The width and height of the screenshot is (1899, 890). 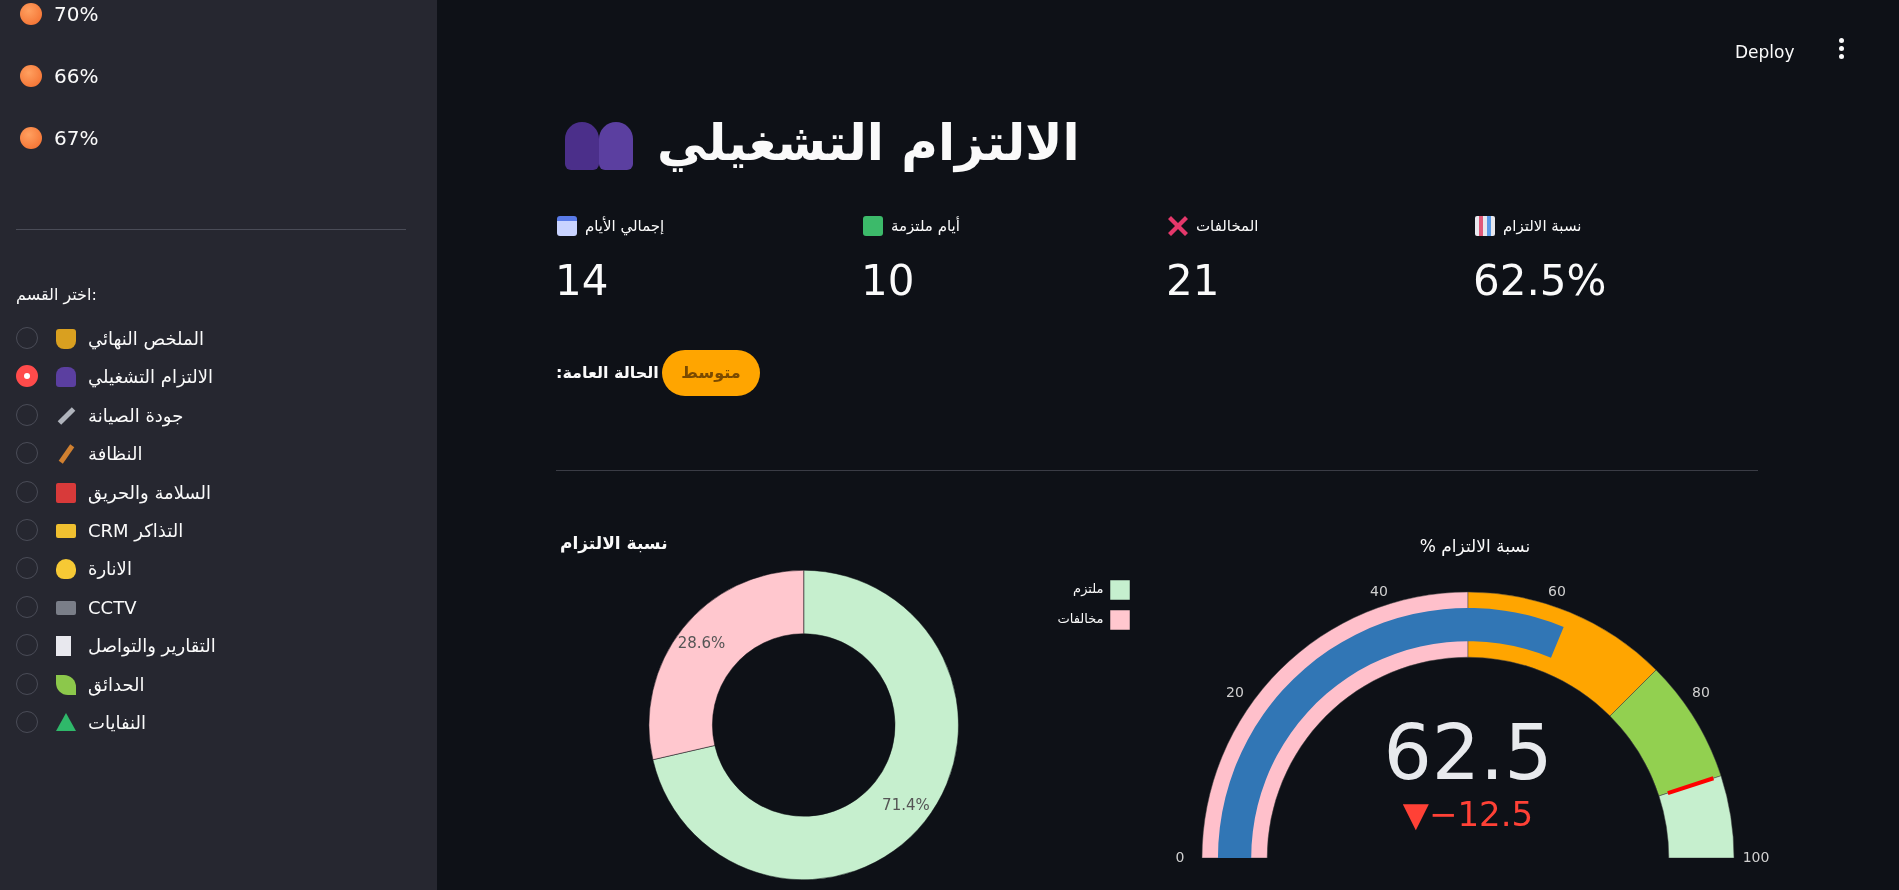 What do you see at coordinates (888, 281) in the screenshot?
I see `text: 10` at bounding box center [888, 281].